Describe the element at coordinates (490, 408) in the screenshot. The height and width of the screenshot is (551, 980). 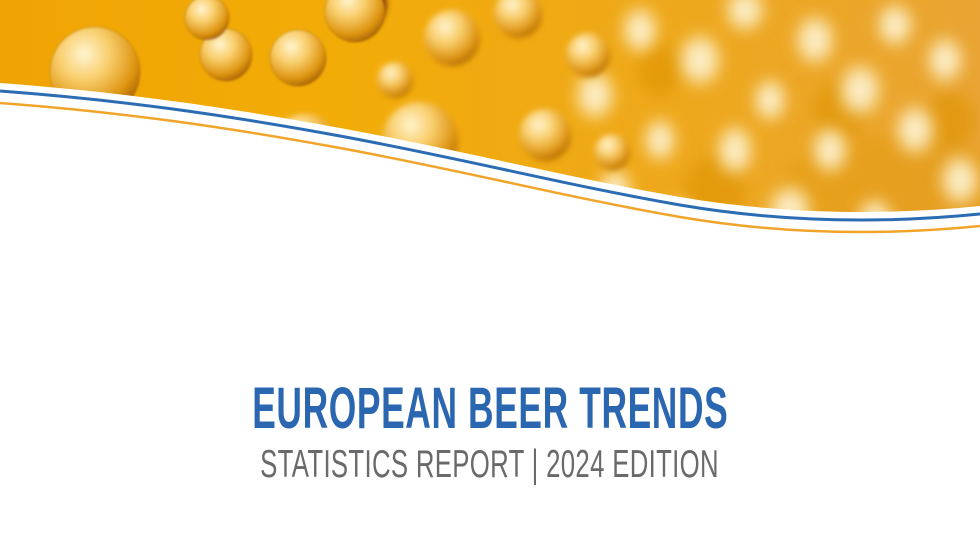
I see `report-title: EUROPEAN BEER TRENDS` at that location.